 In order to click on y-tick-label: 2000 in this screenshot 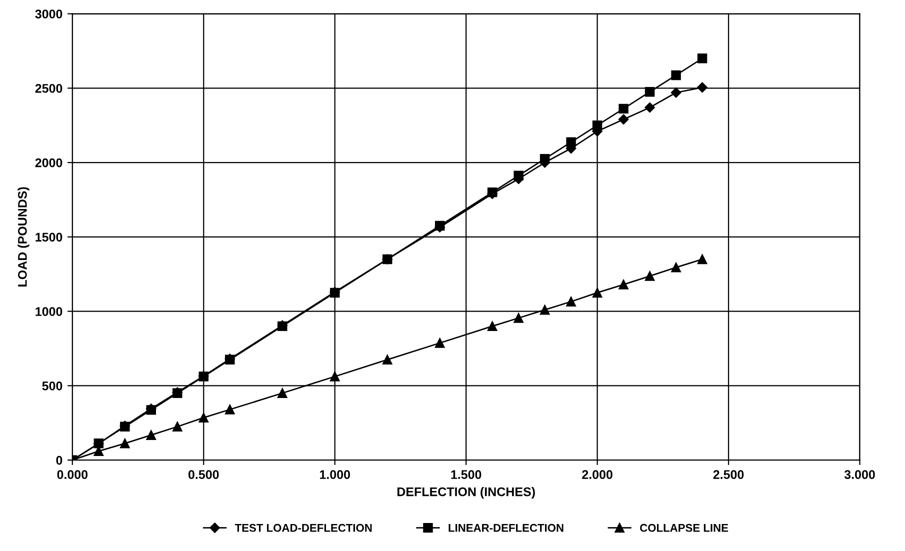, I will do `click(48, 163)`.